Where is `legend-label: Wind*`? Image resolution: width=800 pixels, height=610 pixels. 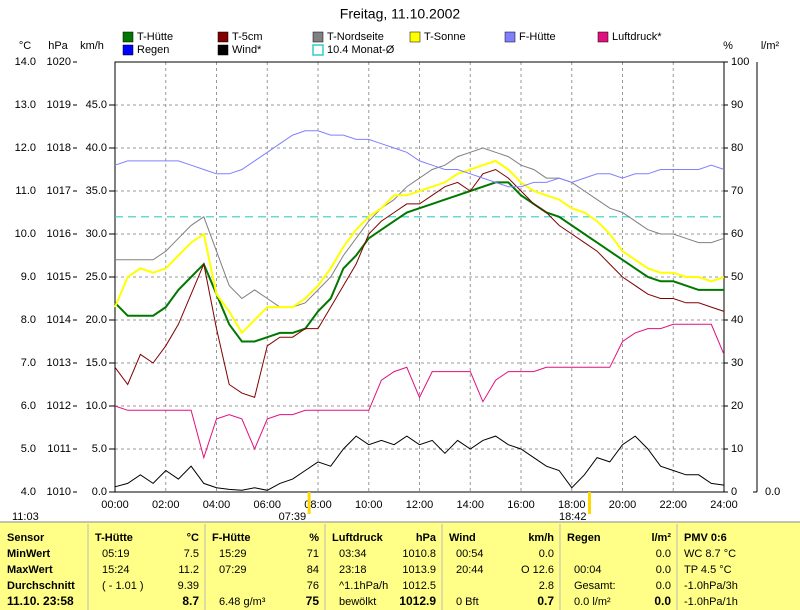 legend-label: Wind* is located at coordinates (247, 50).